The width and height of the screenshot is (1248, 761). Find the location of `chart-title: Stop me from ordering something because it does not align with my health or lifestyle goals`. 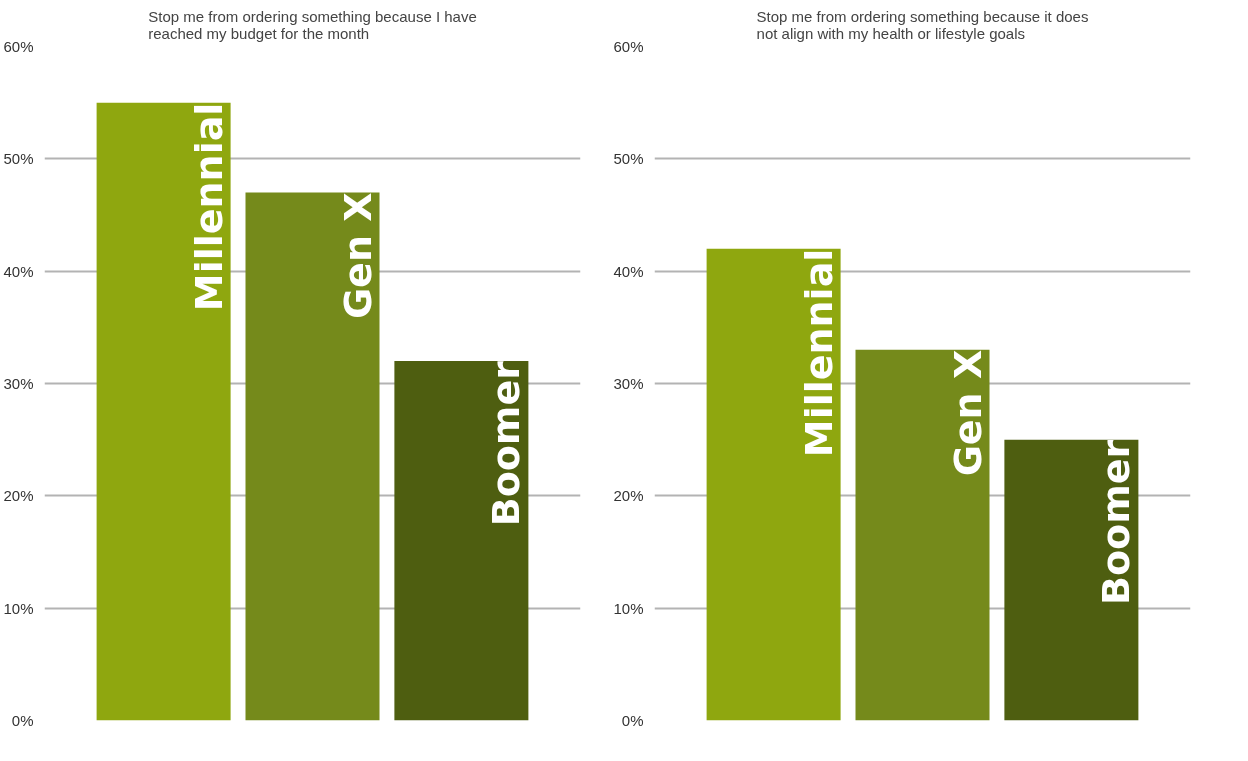

chart-title: Stop me from ordering something because it does not align with my health or lifestyle goals is located at coordinates (922, 24).